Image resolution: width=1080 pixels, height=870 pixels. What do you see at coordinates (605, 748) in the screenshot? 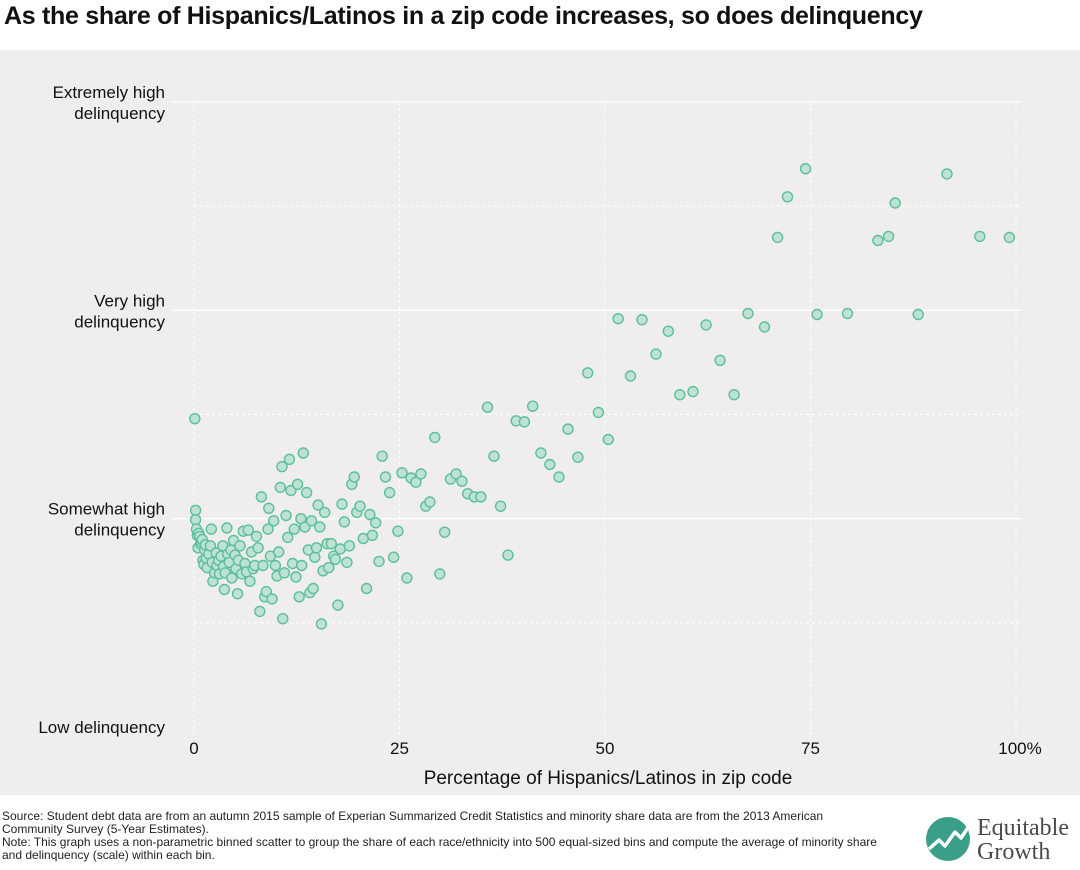
I see `x-tick-label: 50` at bounding box center [605, 748].